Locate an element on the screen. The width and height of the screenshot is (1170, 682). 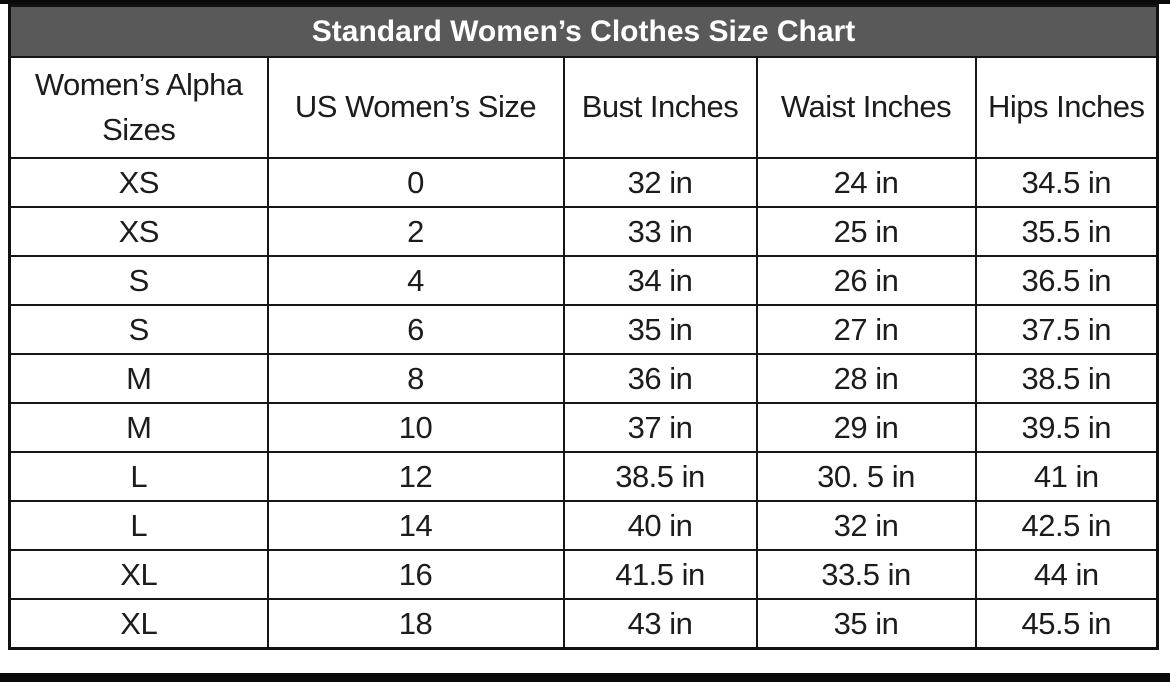
table-cell: 24 in is located at coordinates (866, 182).